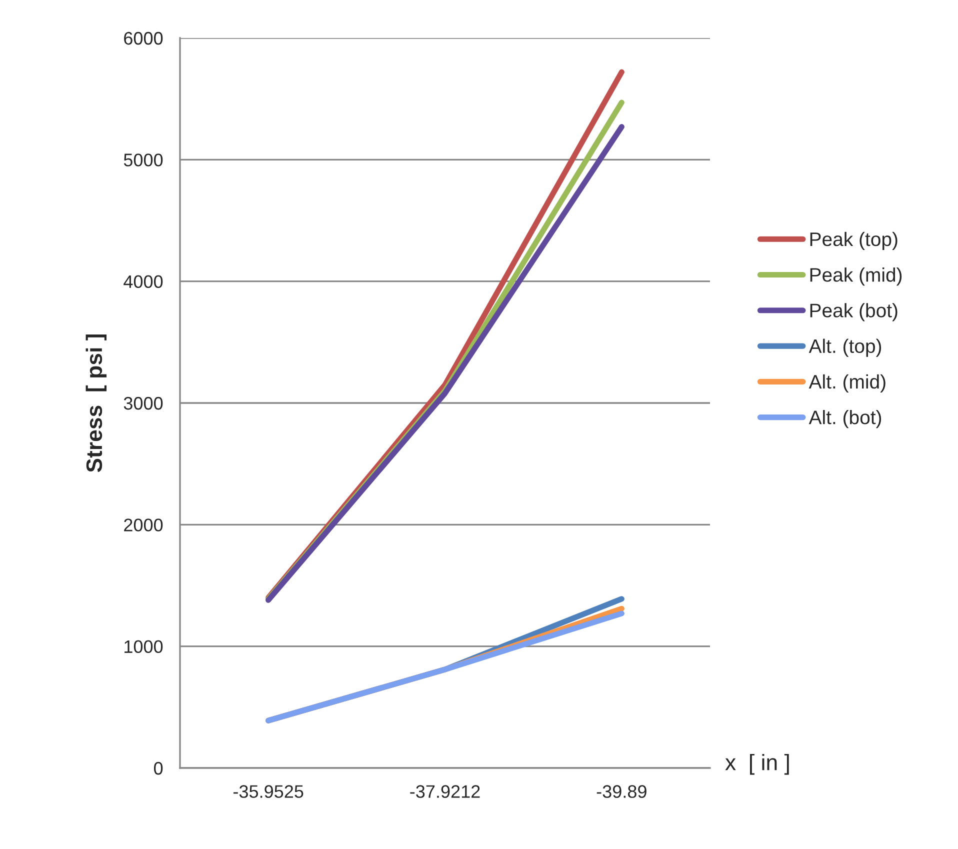 The height and width of the screenshot is (849, 958). What do you see at coordinates (845, 347) in the screenshot?
I see `legend-label: Alt. (top)` at bounding box center [845, 347].